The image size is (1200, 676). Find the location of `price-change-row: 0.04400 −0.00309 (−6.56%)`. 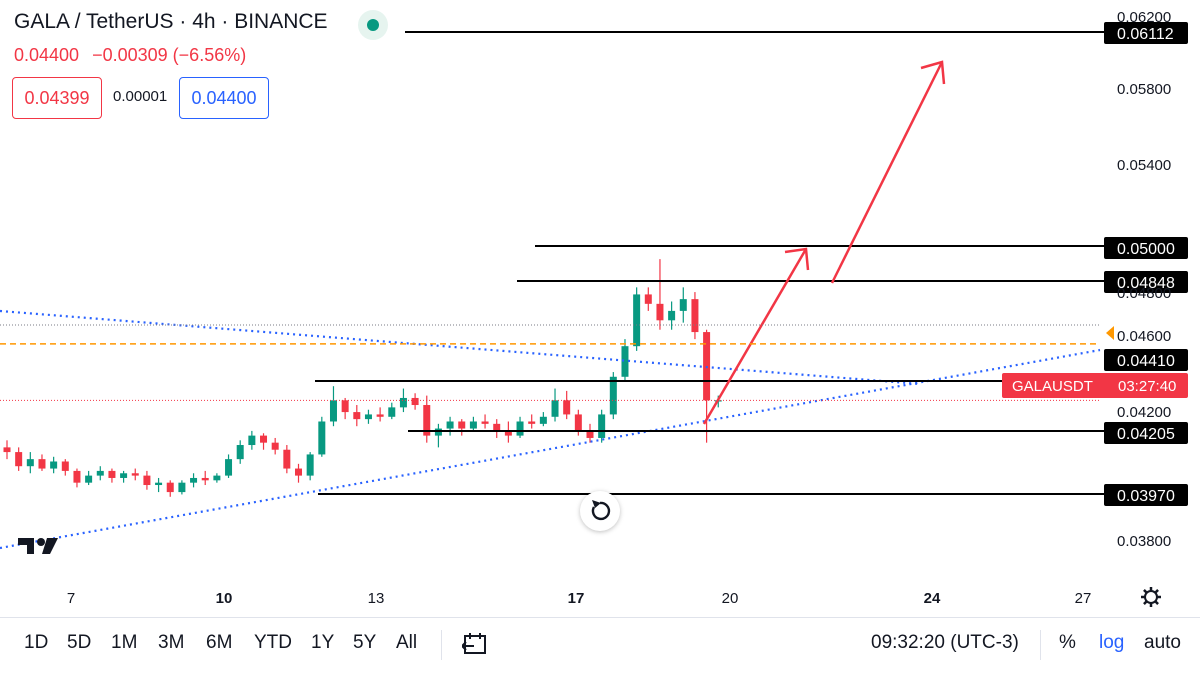

price-change-row: 0.04400 −0.00309 (−6.56%) is located at coordinates (134, 55).